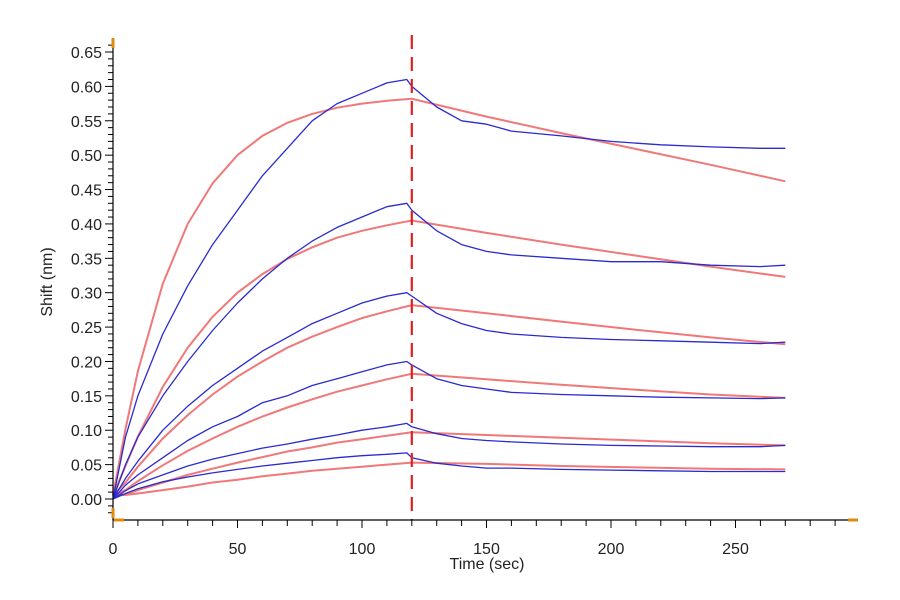 This screenshot has height=600, width=900. I want to click on x-tick-label: 150, so click(486, 549).